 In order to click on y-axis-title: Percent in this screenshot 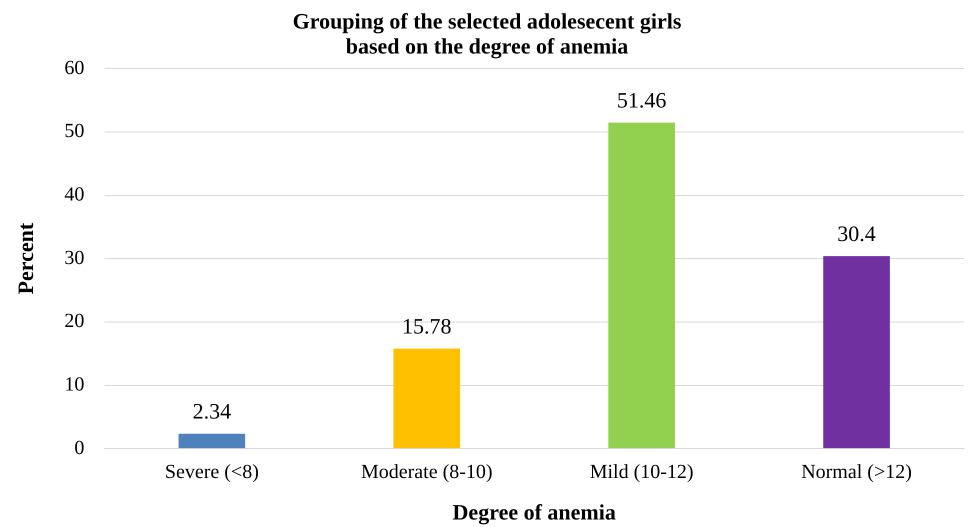, I will do `click(25, 258)`.